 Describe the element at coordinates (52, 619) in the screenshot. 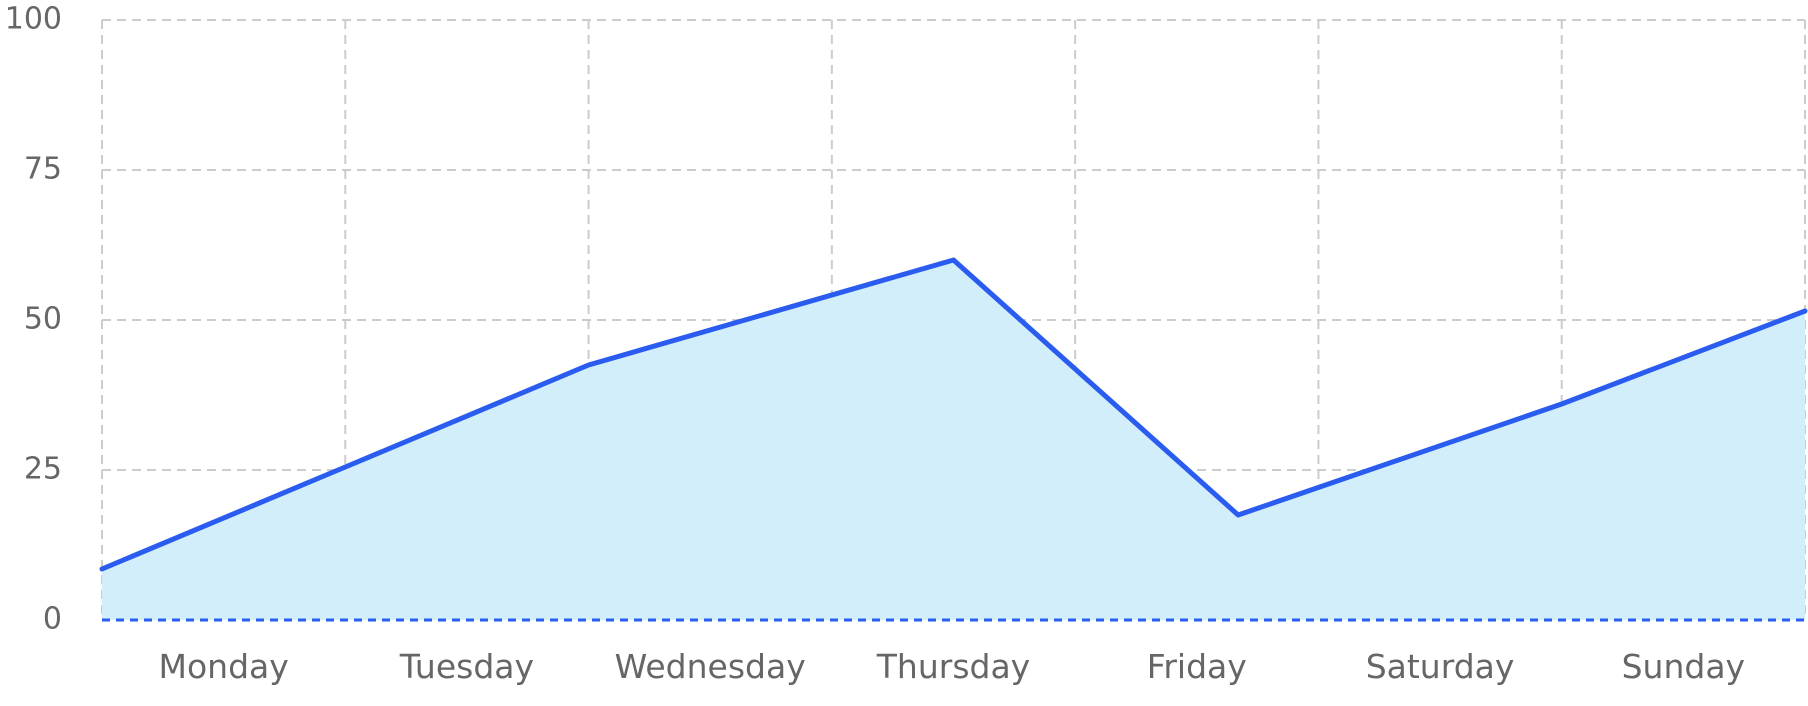

I see `y-tick-label: 0` at that location.